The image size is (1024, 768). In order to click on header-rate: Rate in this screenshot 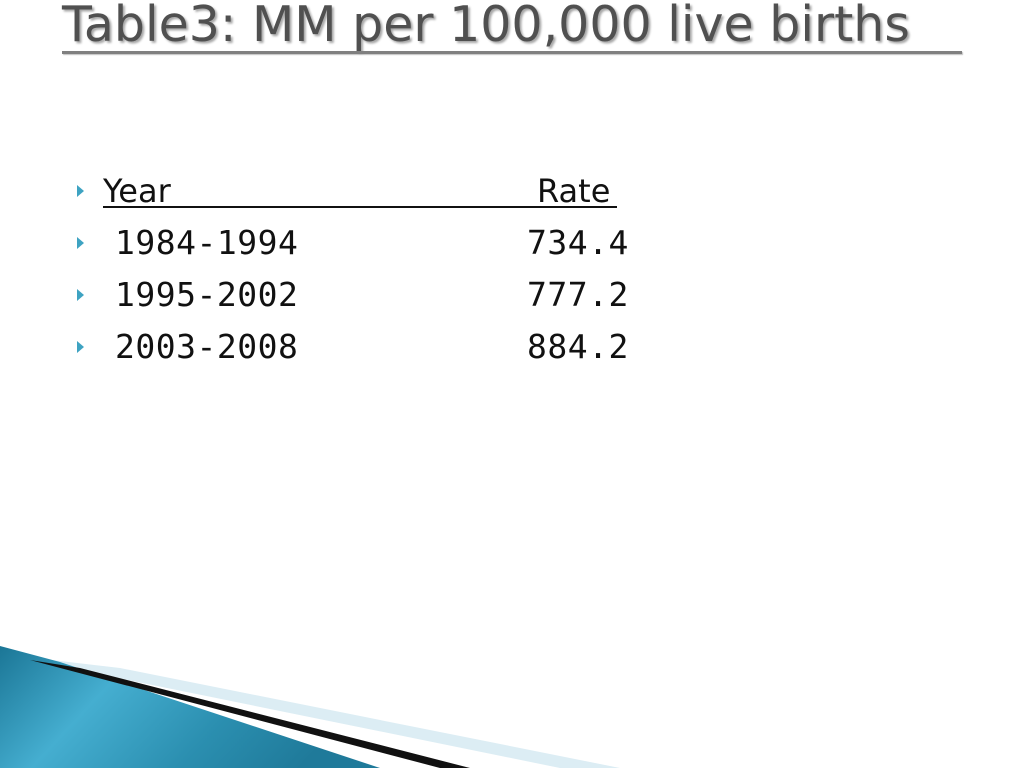, I will do `click(574, 191)`.